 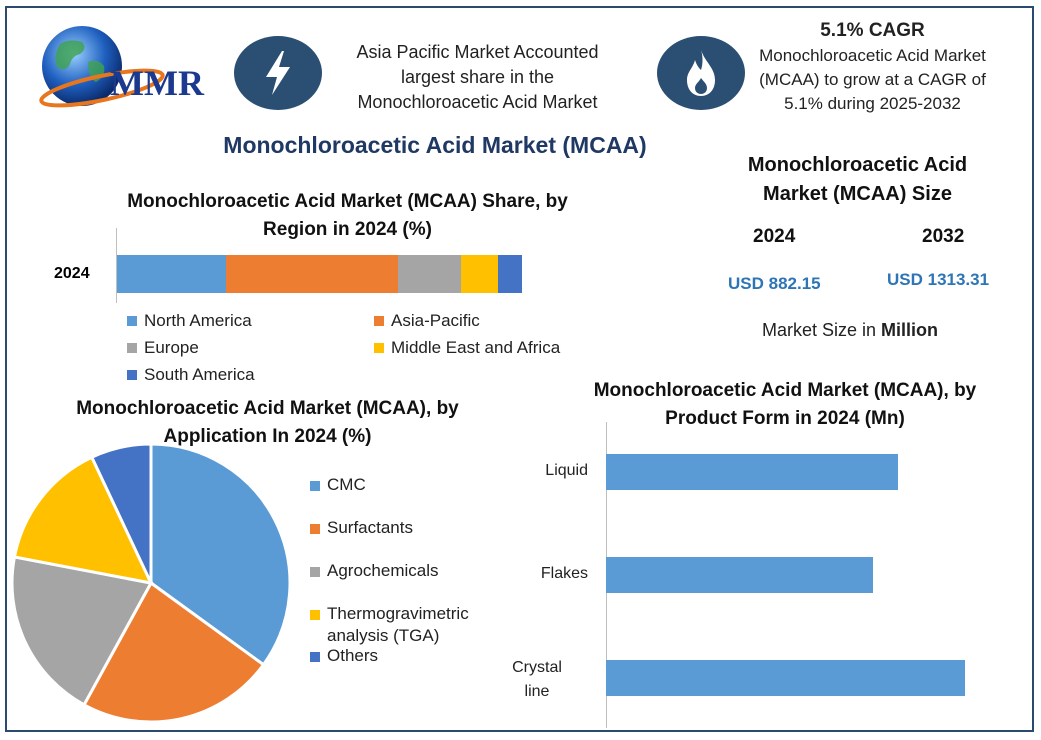 What do you see at coordinates (701, 73) in the screenshot?
I see `flame-icon` at bounding box center [701, 73].